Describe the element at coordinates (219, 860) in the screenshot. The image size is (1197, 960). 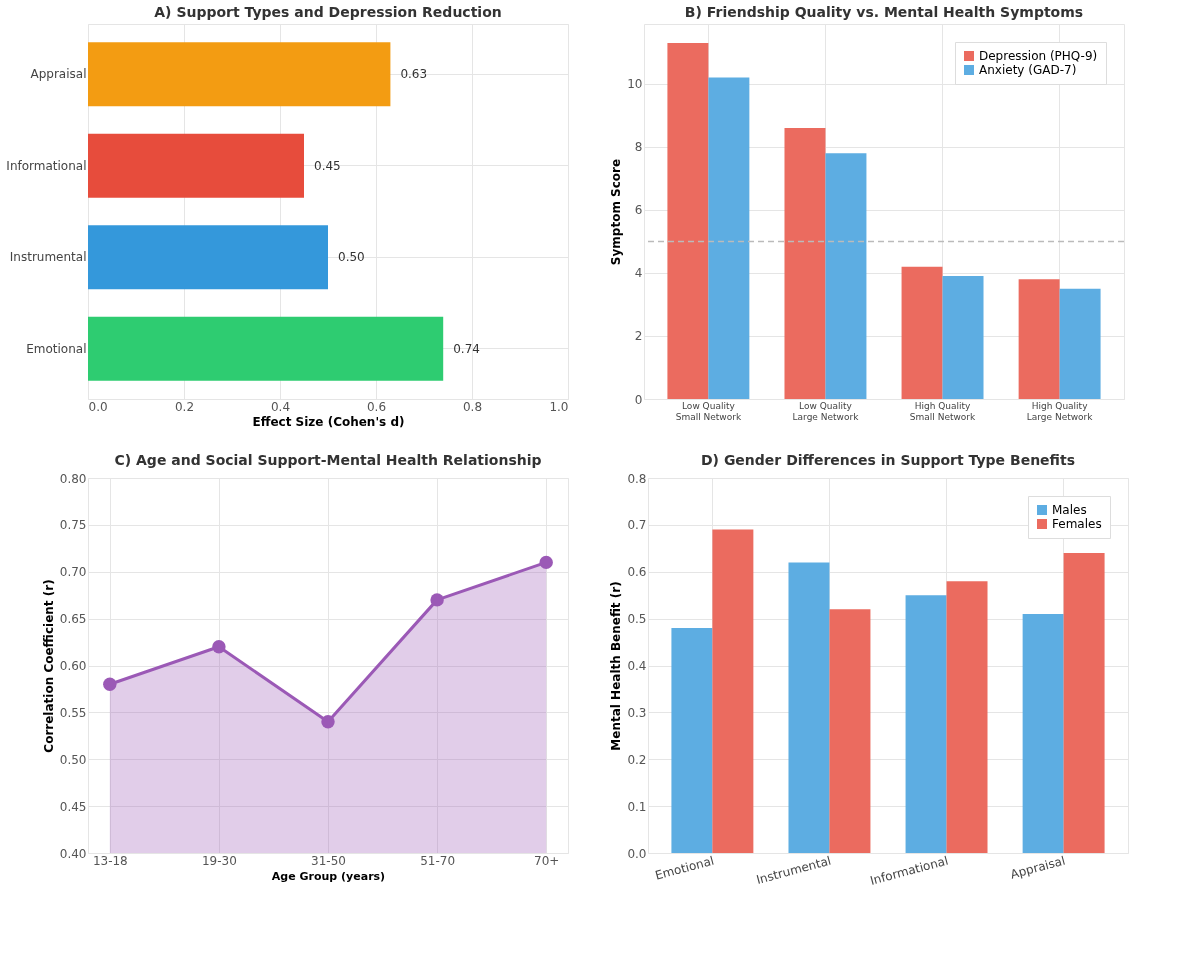
I see `x-tick-label: 19-30` at that location.